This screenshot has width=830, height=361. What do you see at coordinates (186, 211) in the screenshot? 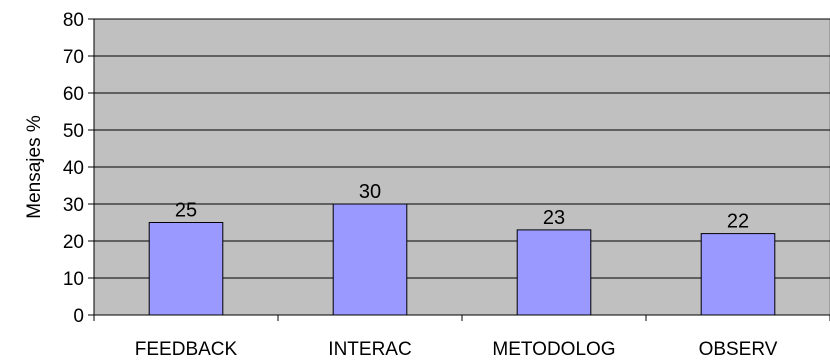
I see `data-label-feedback: 25` at bounding box center [186, 211].